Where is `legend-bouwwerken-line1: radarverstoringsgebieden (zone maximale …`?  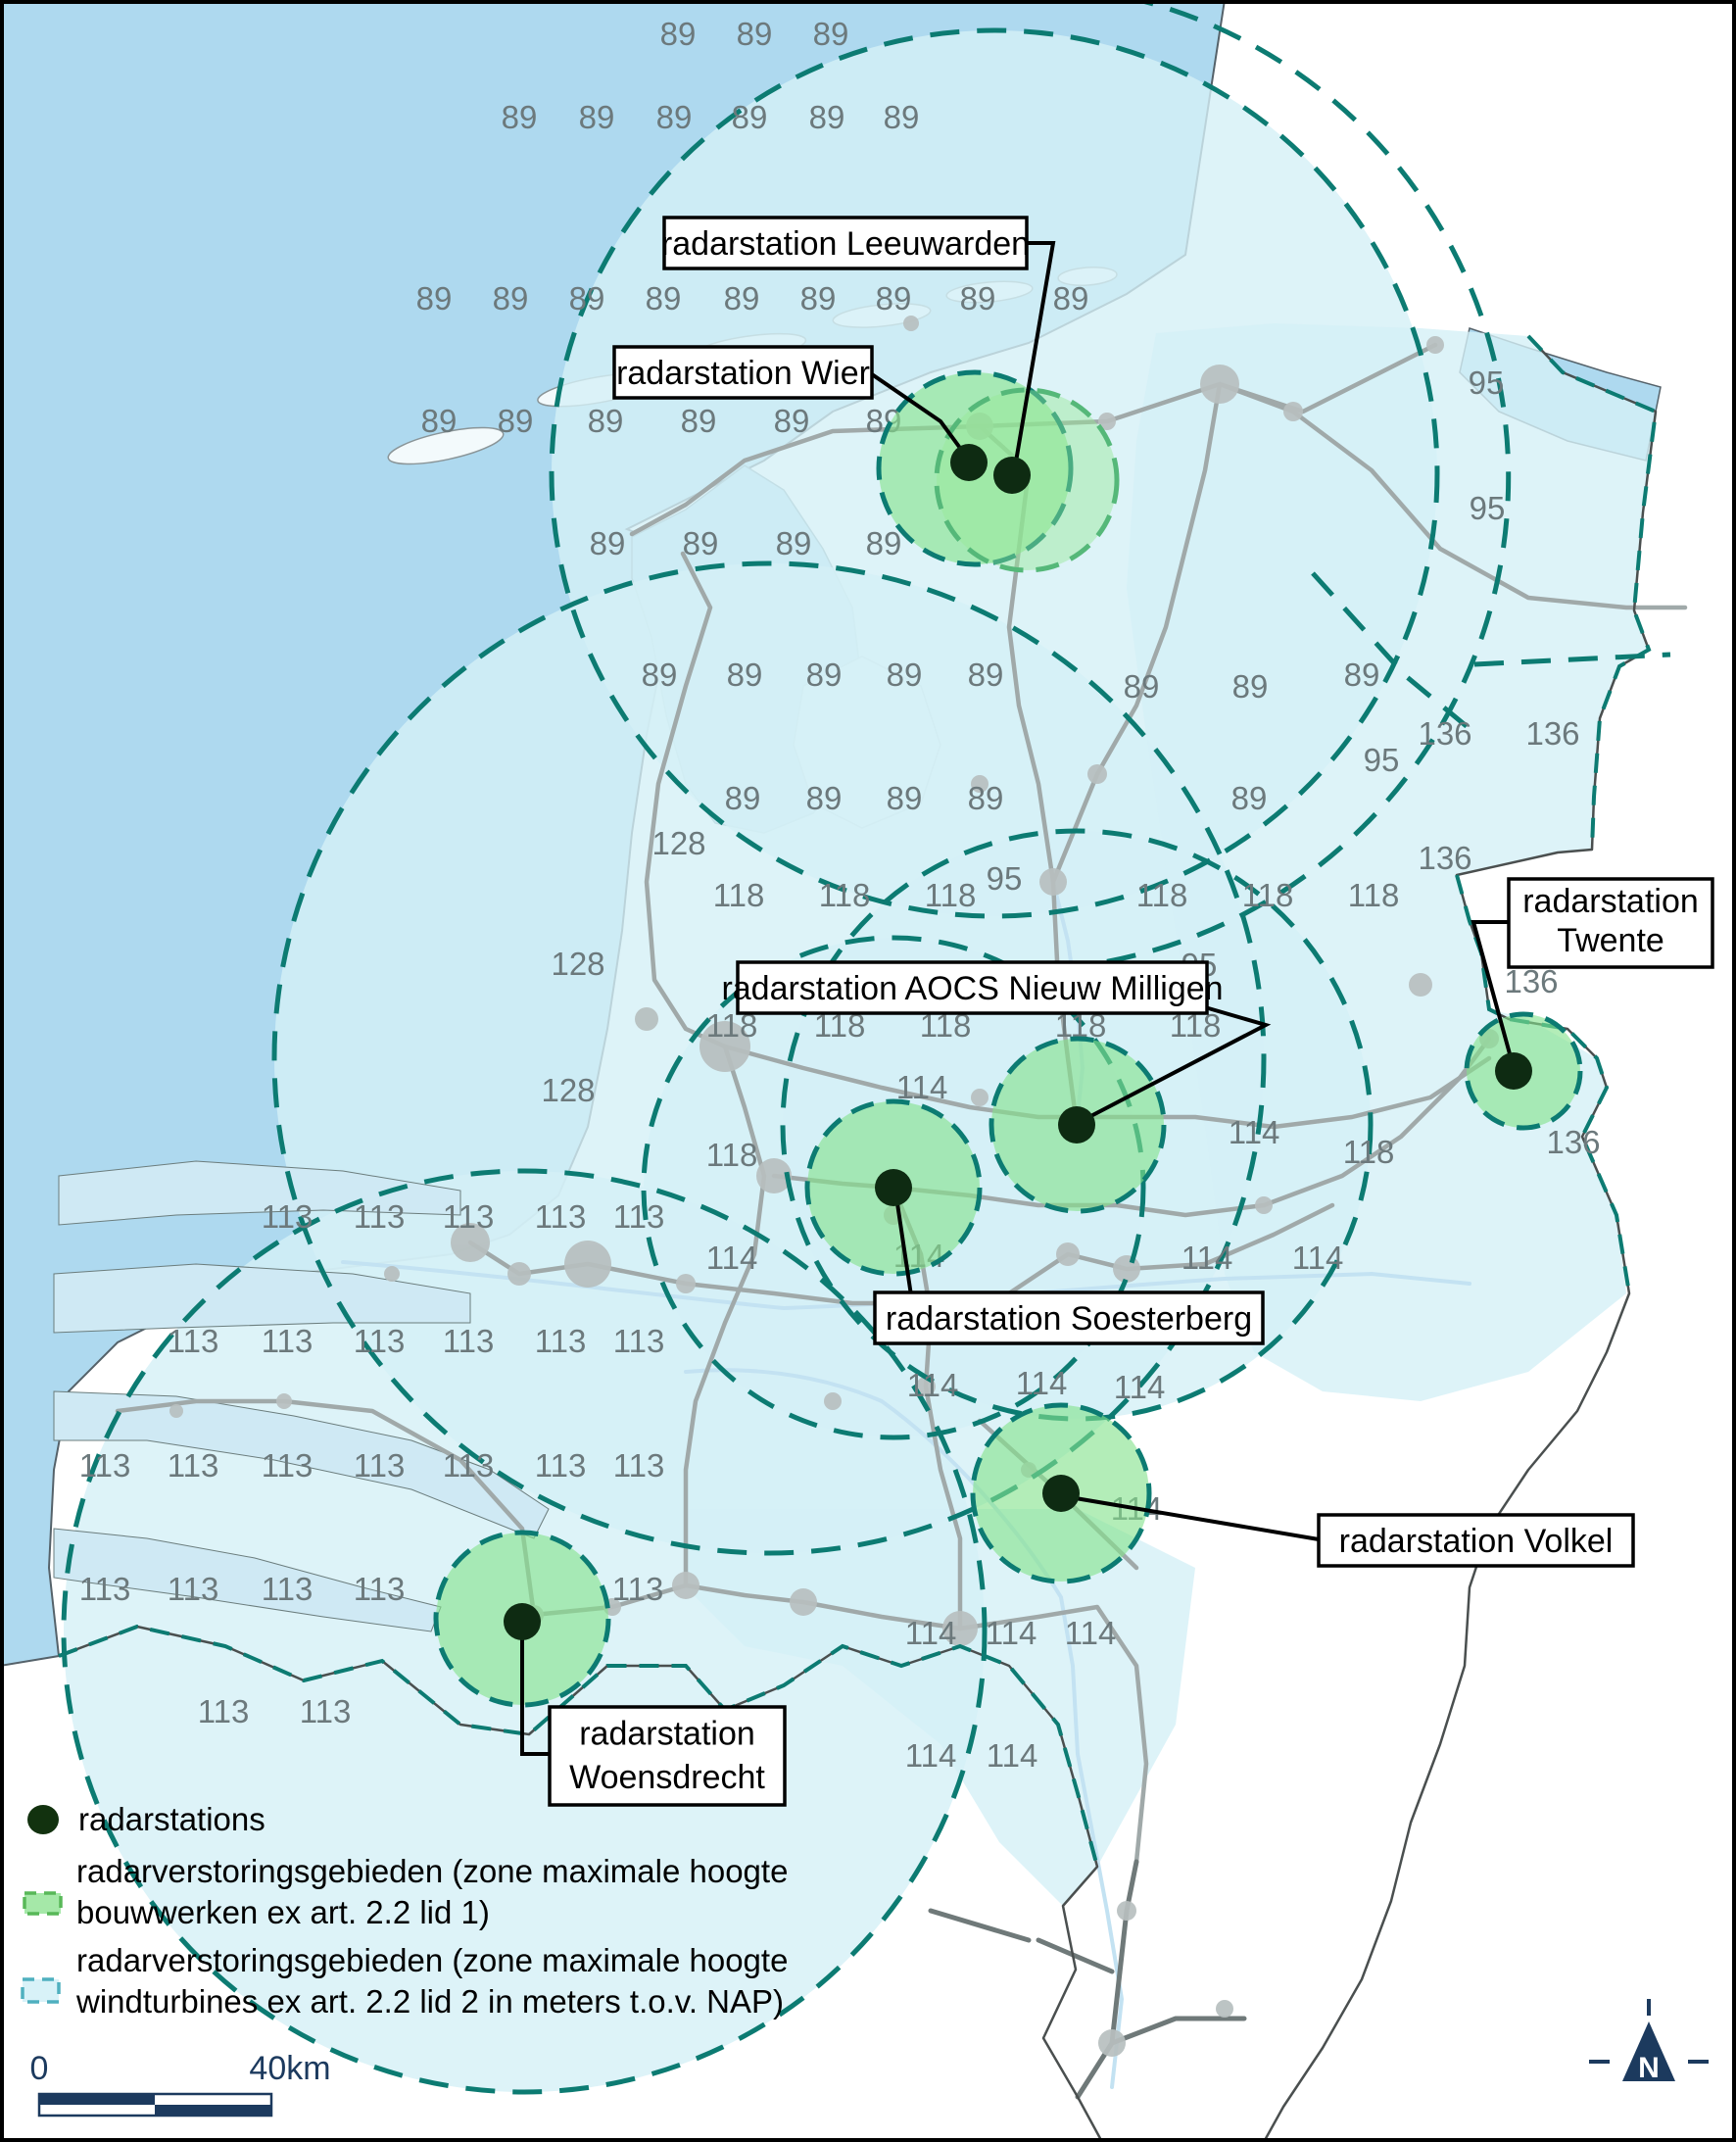 legend-bouwwerken-line1: radarverstoringsgebieden (zone maximale … is located at coordinates (432, 1871).